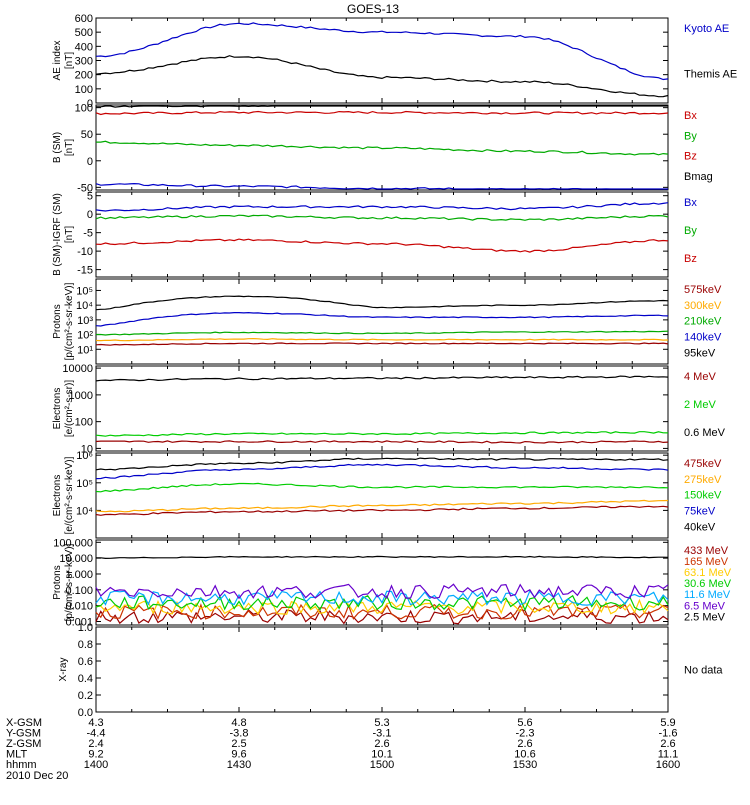  What do you see at coordinates (668, 734) in the screenshot?
I see `ephemeris-value: -1.6` at bounding box center [668, 734].